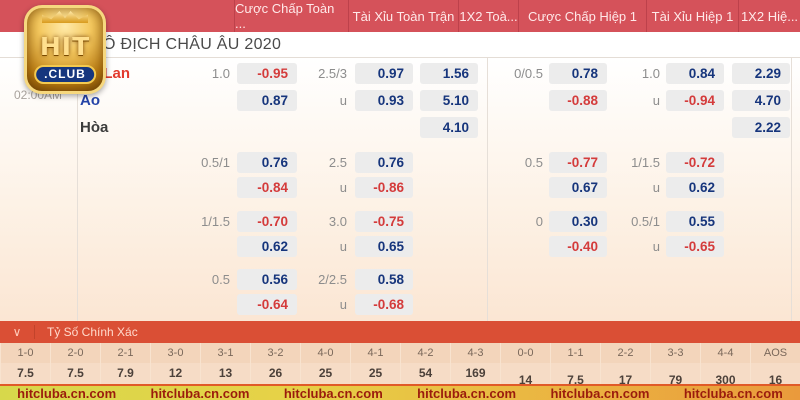 This screenshot has height=400, width=800. What do you see at coordinates (94, 127) in the screenshot?
I see `draw-label: Hòa` at bounding box center [94, 127].